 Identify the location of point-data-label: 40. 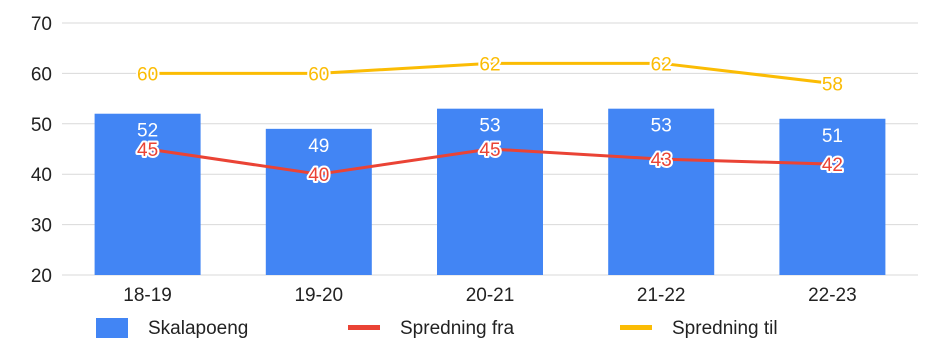
(318, 175).